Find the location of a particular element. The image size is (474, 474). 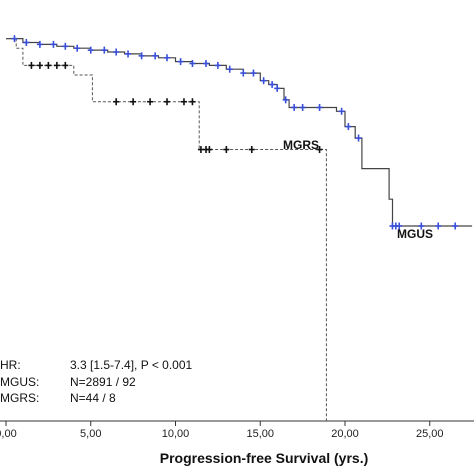

x-tick-label: 15,00 is located at coordinates (260, 434).